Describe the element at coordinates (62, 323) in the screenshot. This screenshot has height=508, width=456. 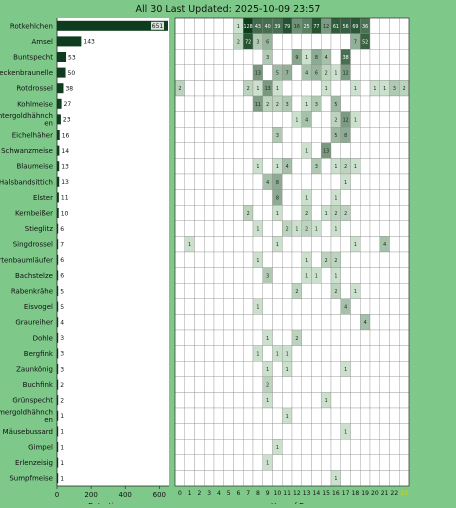
I see `value-label: 4` at that location.